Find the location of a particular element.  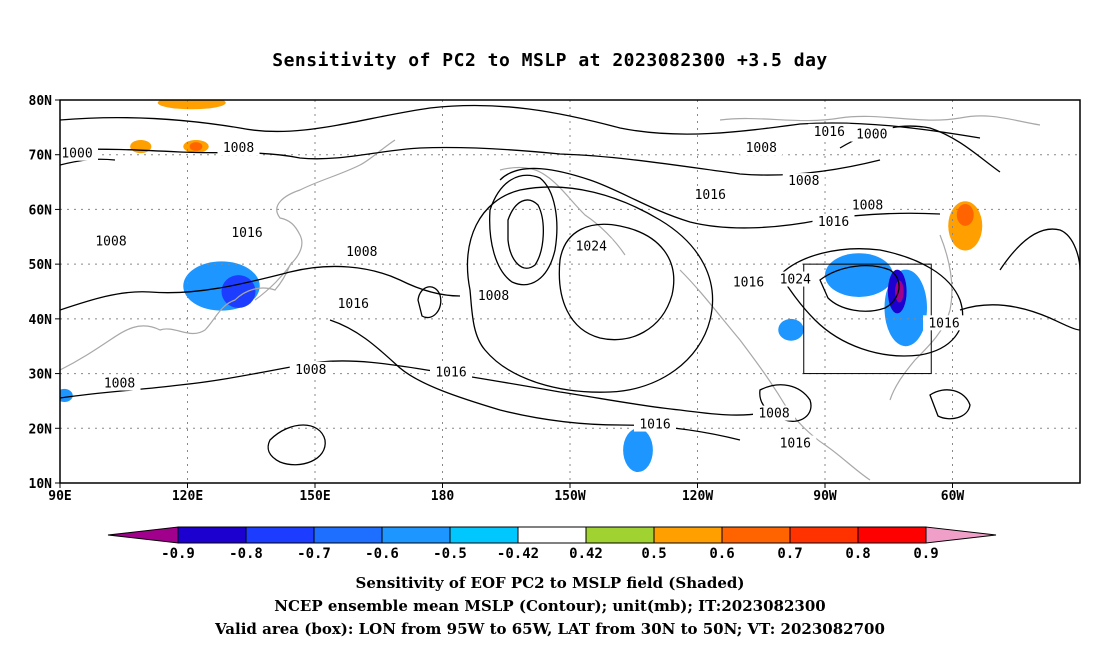

lon-label: 120W is located at coordinates (697, 496).